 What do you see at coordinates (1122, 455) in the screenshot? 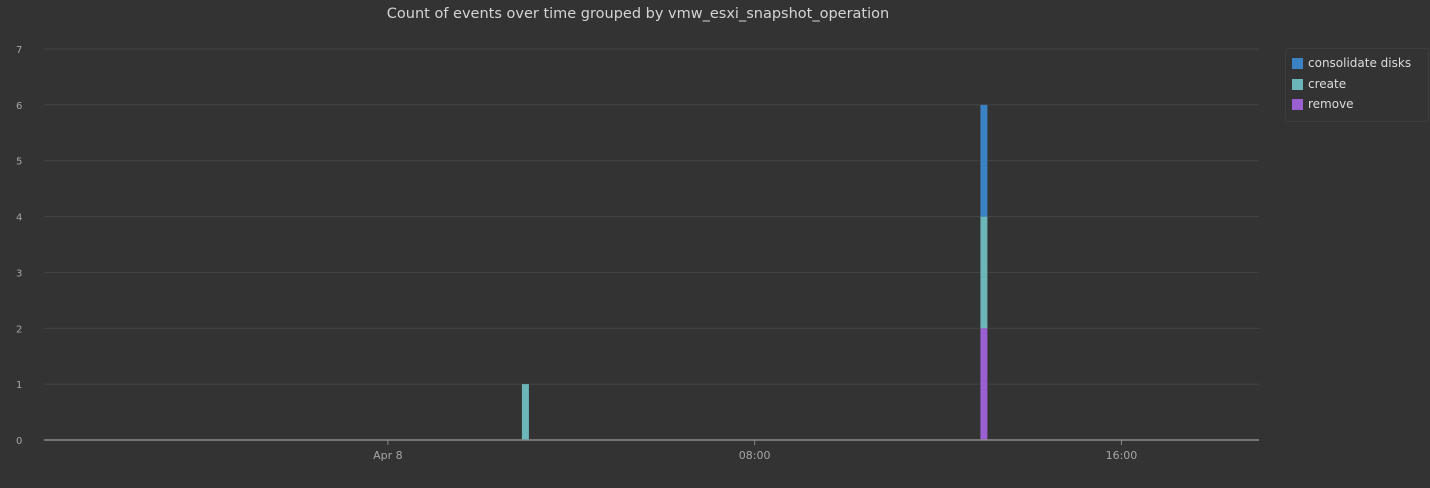
I see `x-tick-label: 16:00` at bounding box center [1122, 455].